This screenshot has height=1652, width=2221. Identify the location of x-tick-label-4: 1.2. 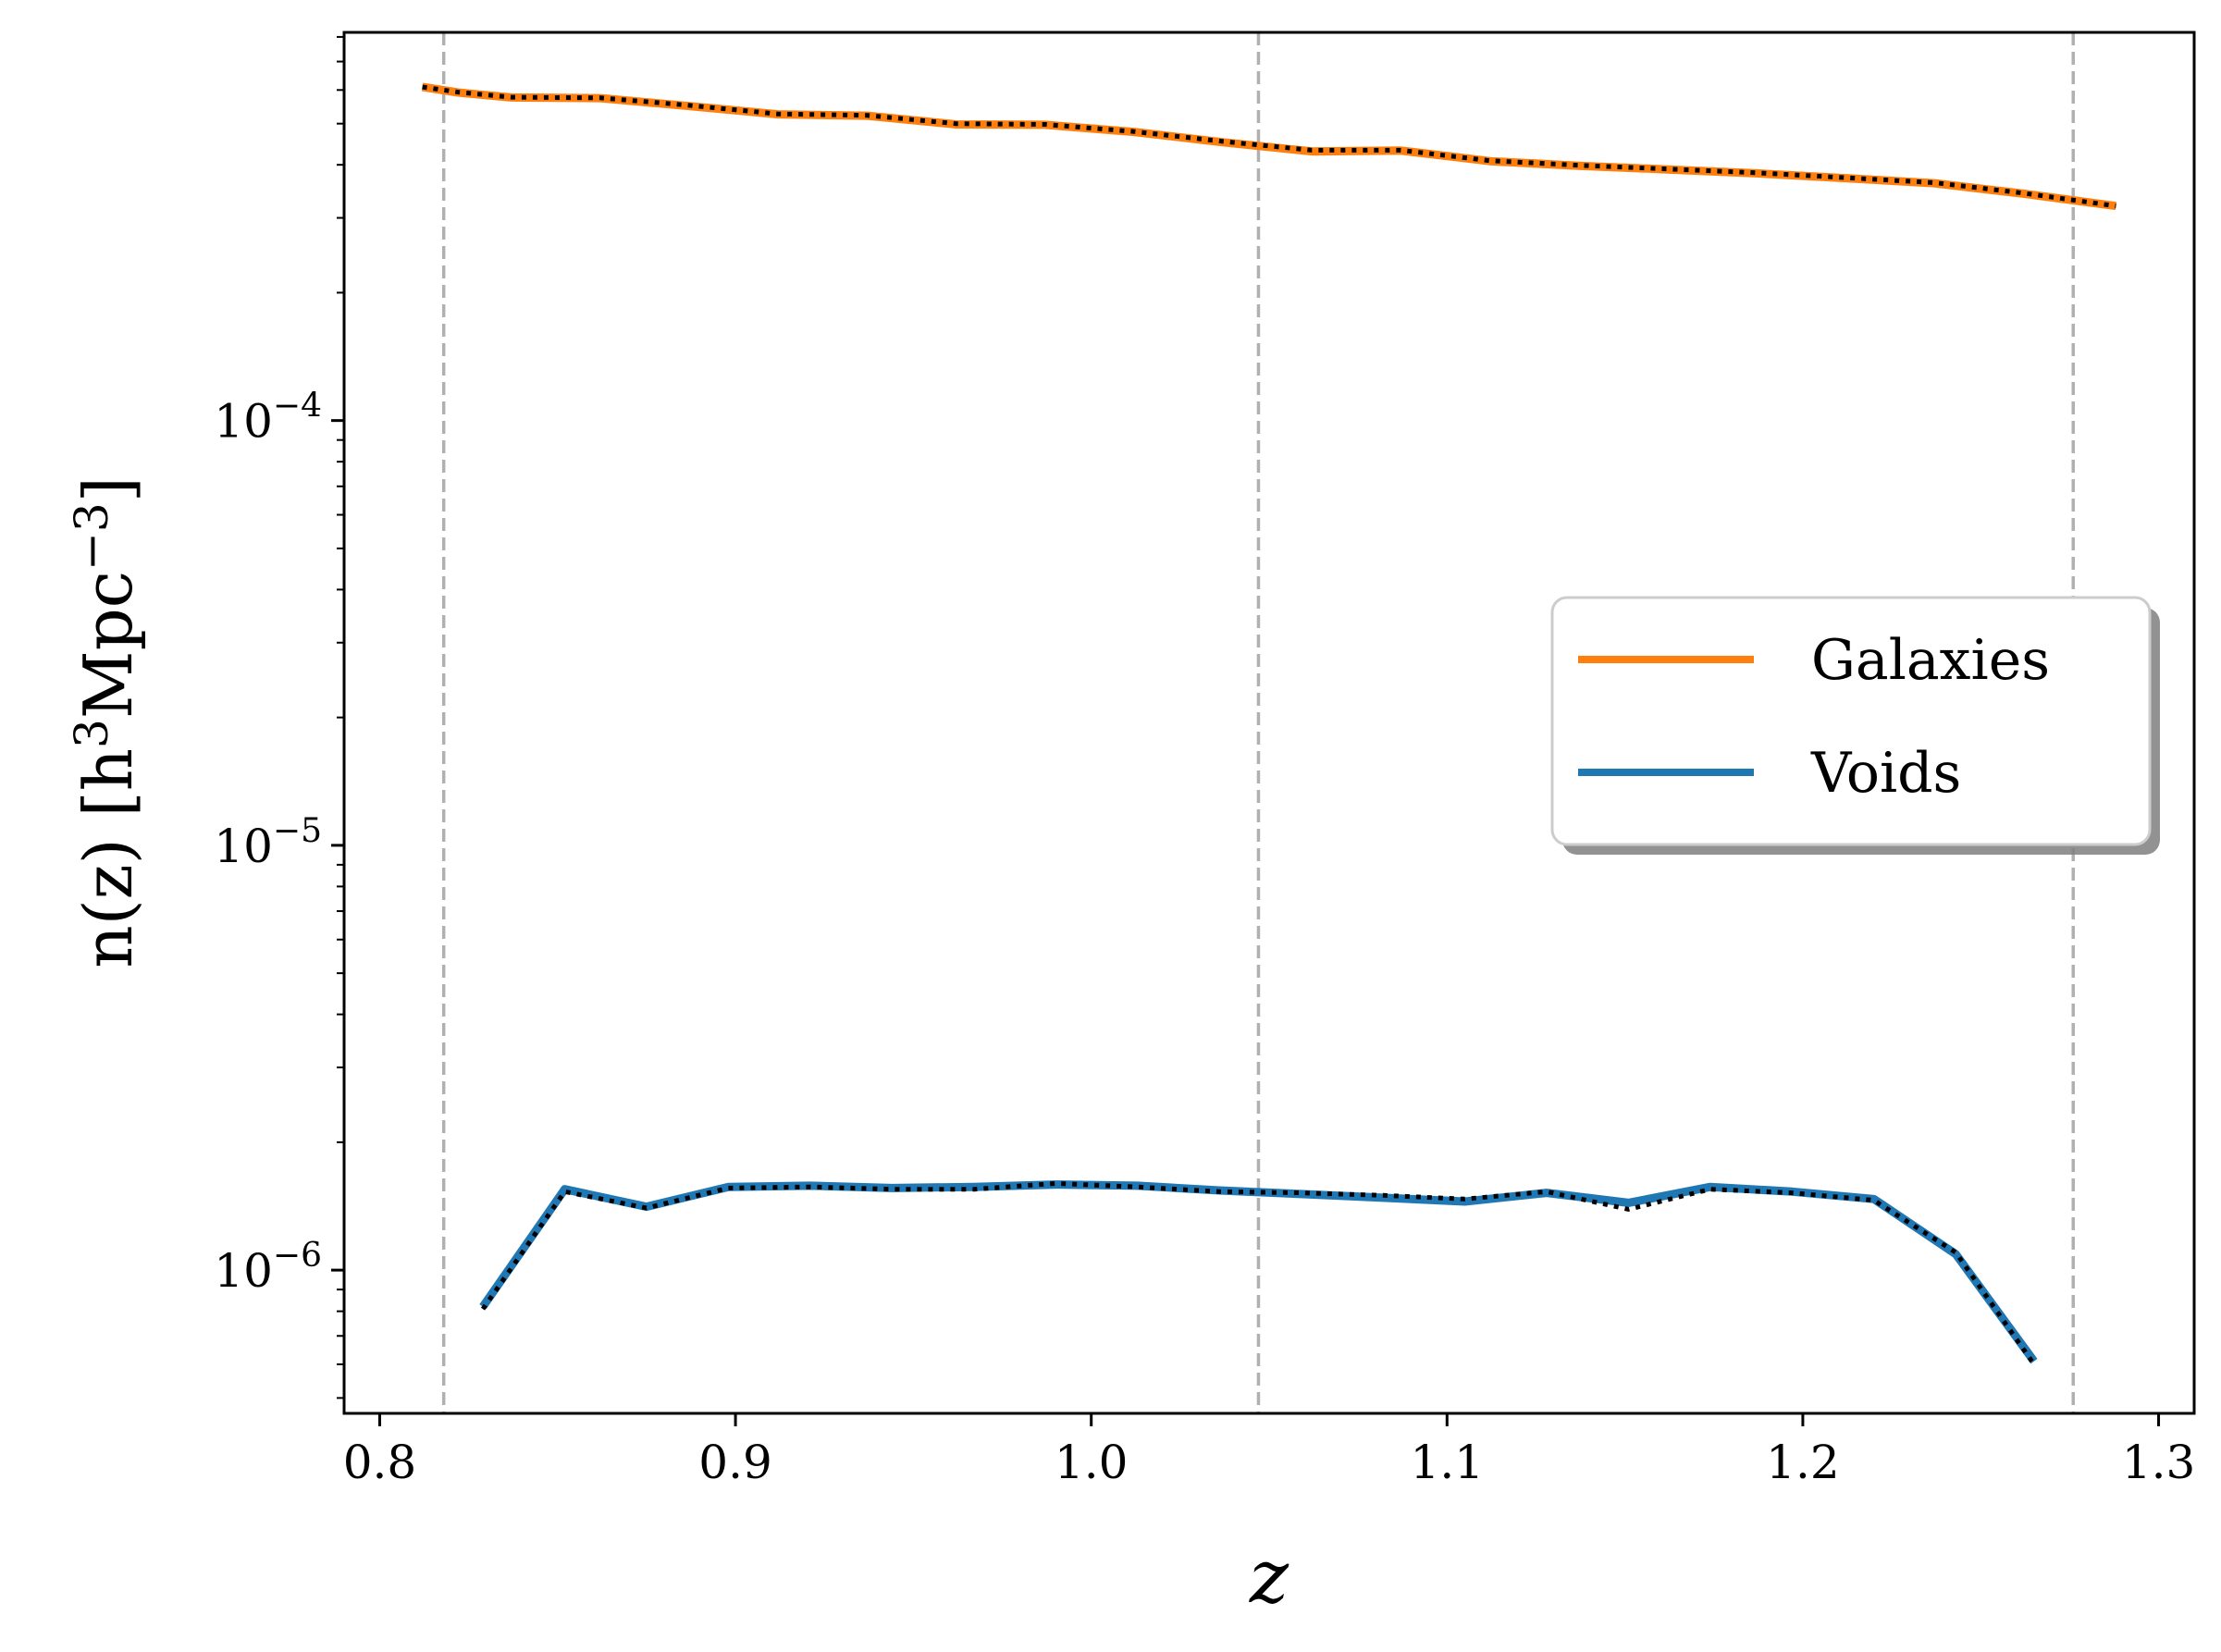
(1803, 1462).